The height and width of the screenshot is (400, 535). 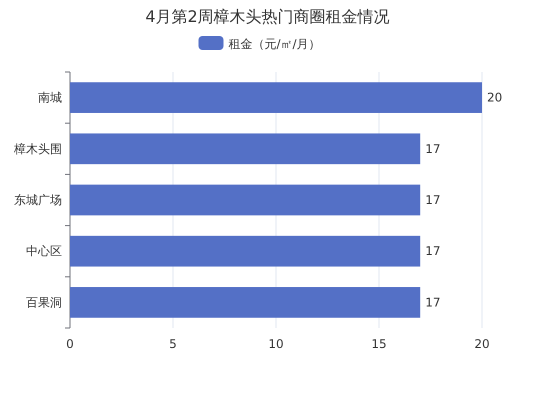 What do you see at coordinates (44, 302) in the screenshot?
I see `y-tick-label: 百果洞` at bounding box center [44, 302].